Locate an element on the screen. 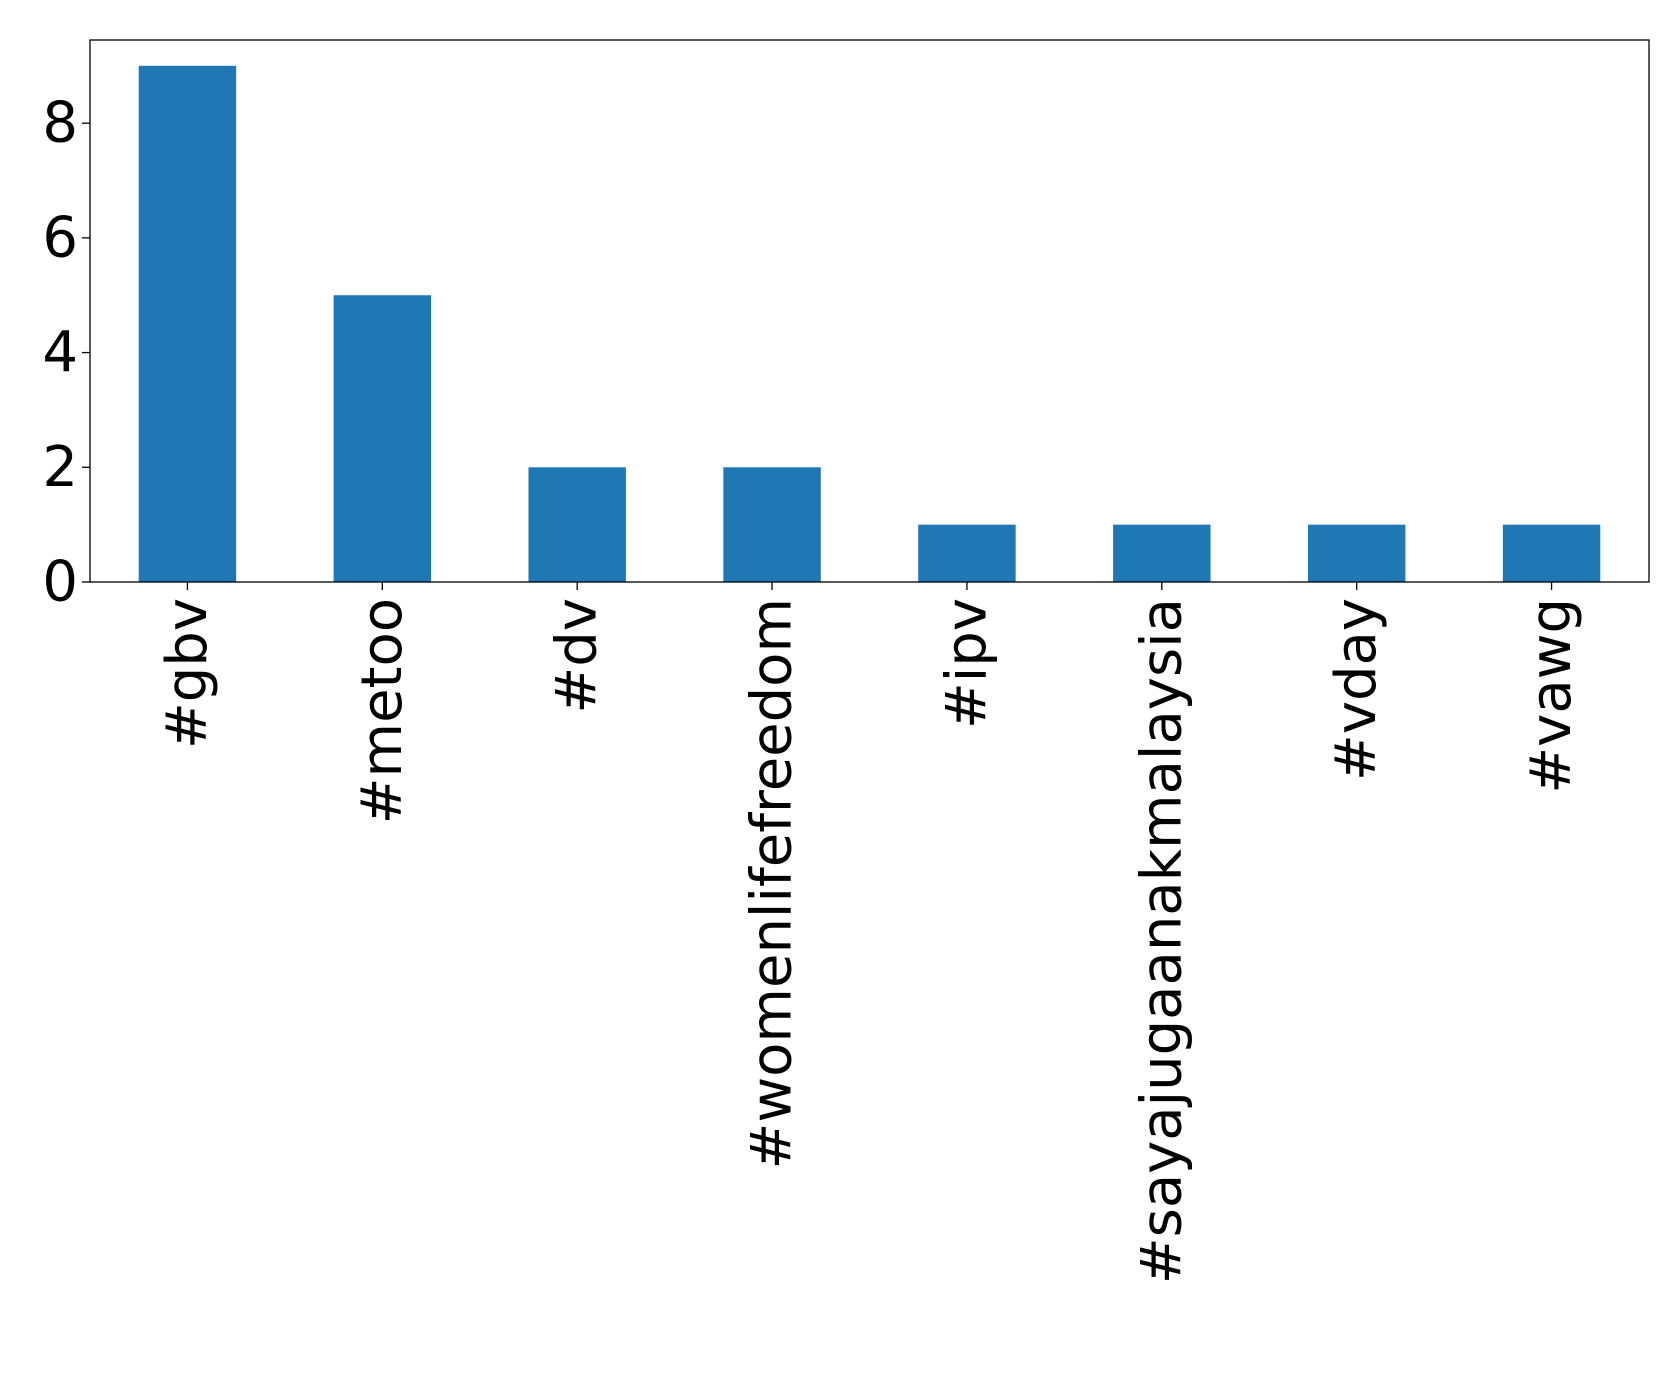  x-tick-label: #gbv is located at coordinates (187, 673).